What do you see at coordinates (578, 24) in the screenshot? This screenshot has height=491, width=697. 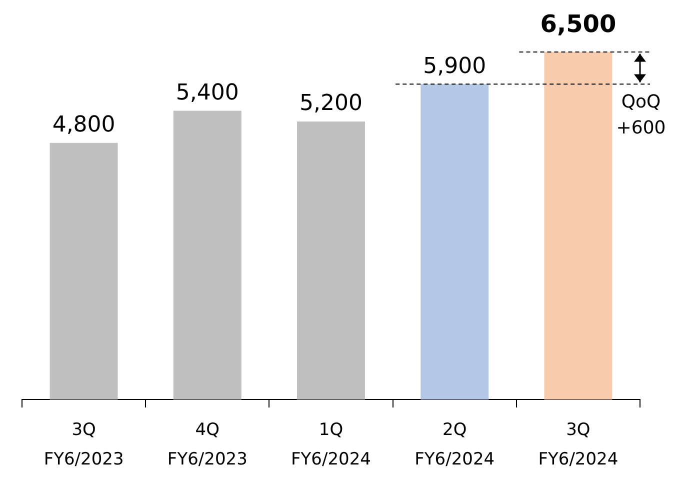 I see `data-label: 6,500` at bounding box center [578, 24].